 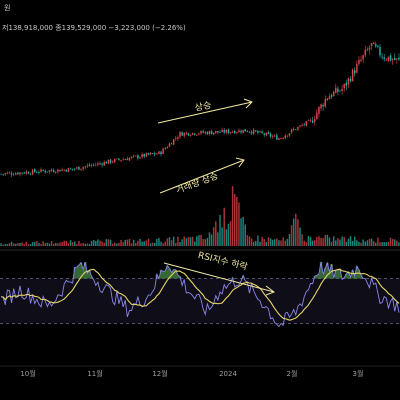 I want to click on x-tick-label: 3월, so click(x=358, y=373).